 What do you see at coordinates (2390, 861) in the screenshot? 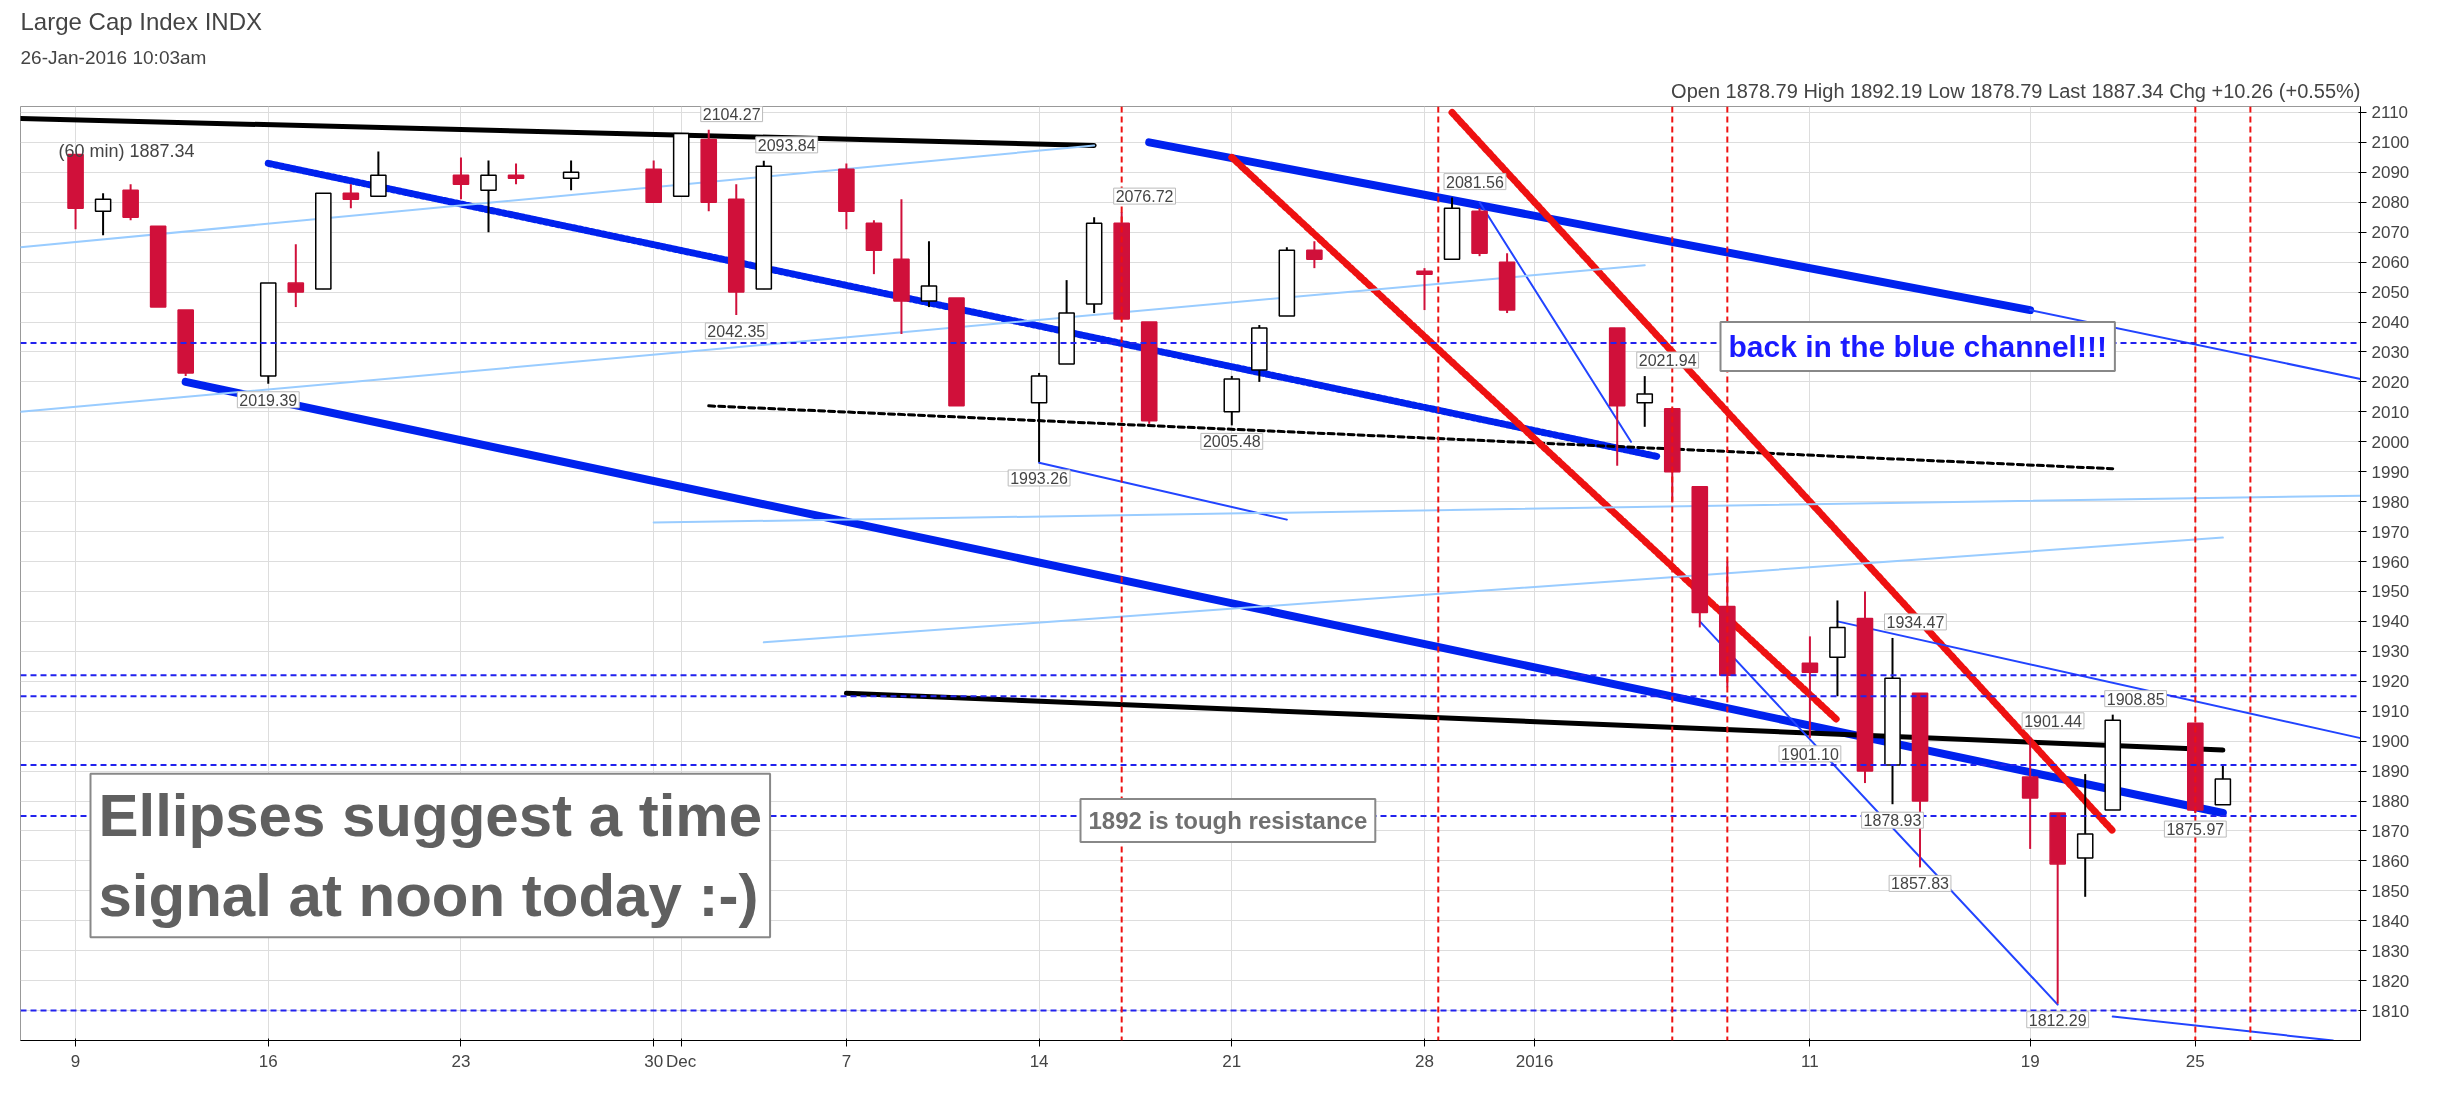
I see `y-tick-label: 1860` at bounding box center [2390, 861].